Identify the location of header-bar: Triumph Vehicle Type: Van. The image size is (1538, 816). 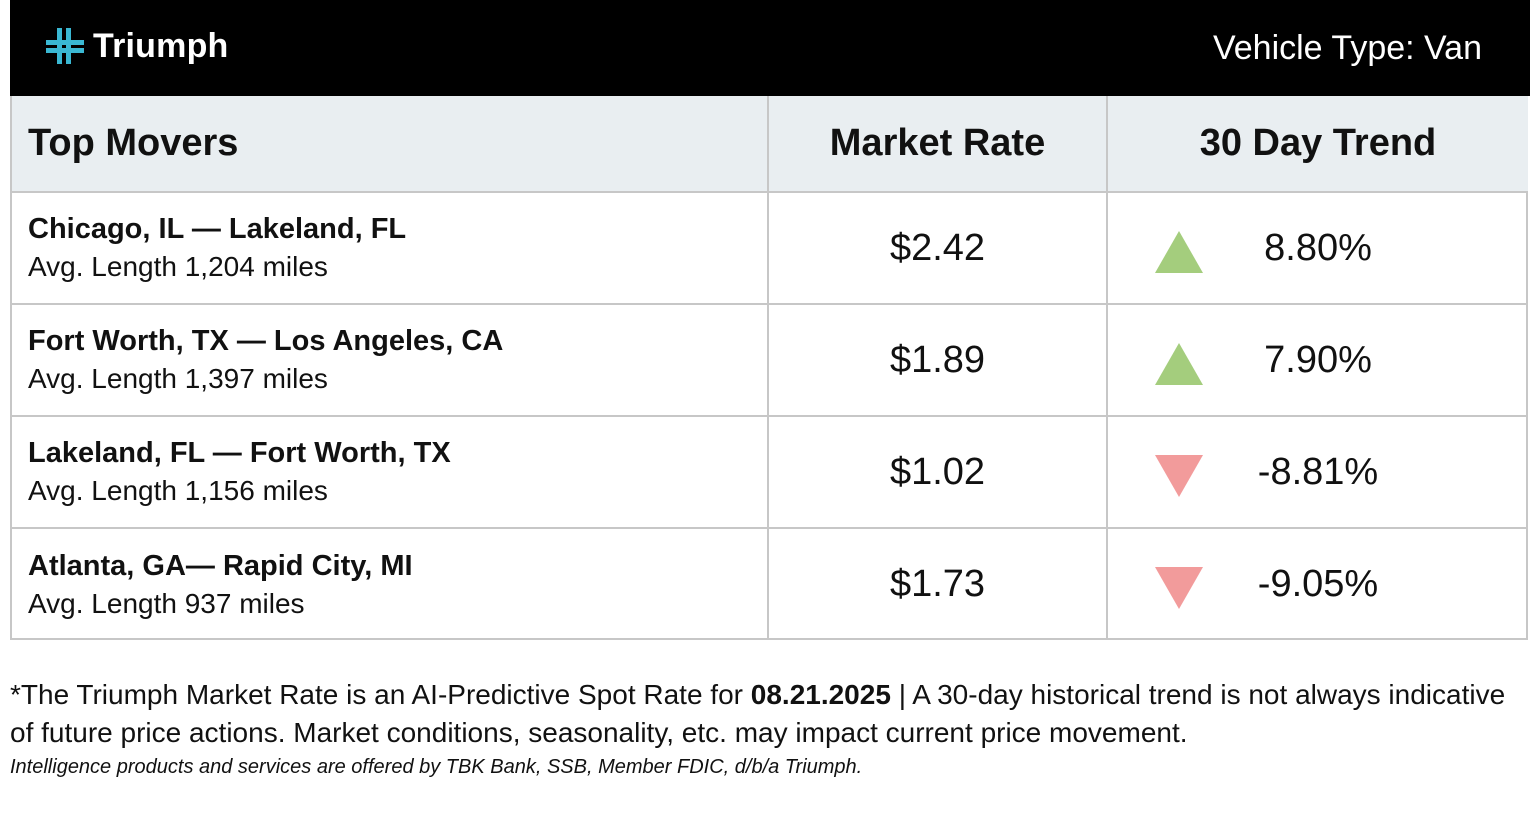
(770, 48).